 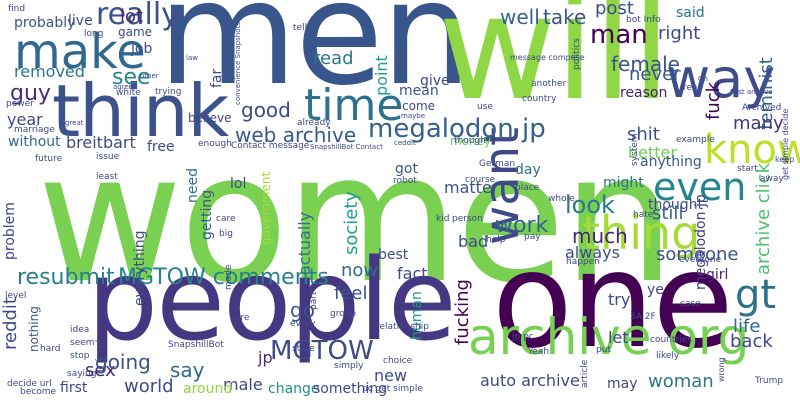 What do you see at coordinates (303, 349) in the screenshot?
I see `word-state: state` at bounding box center [303, 349].